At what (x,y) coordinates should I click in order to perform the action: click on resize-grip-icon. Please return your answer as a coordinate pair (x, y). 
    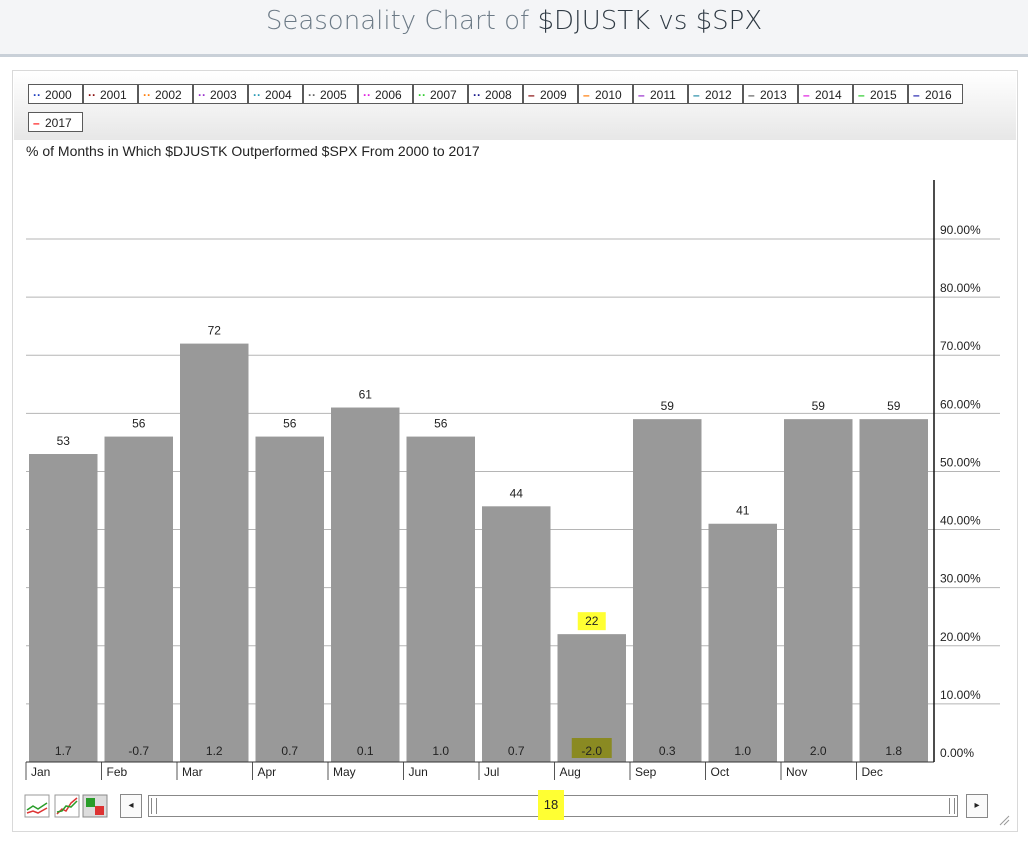
    Looking at the image, I should click on (1004, 820).